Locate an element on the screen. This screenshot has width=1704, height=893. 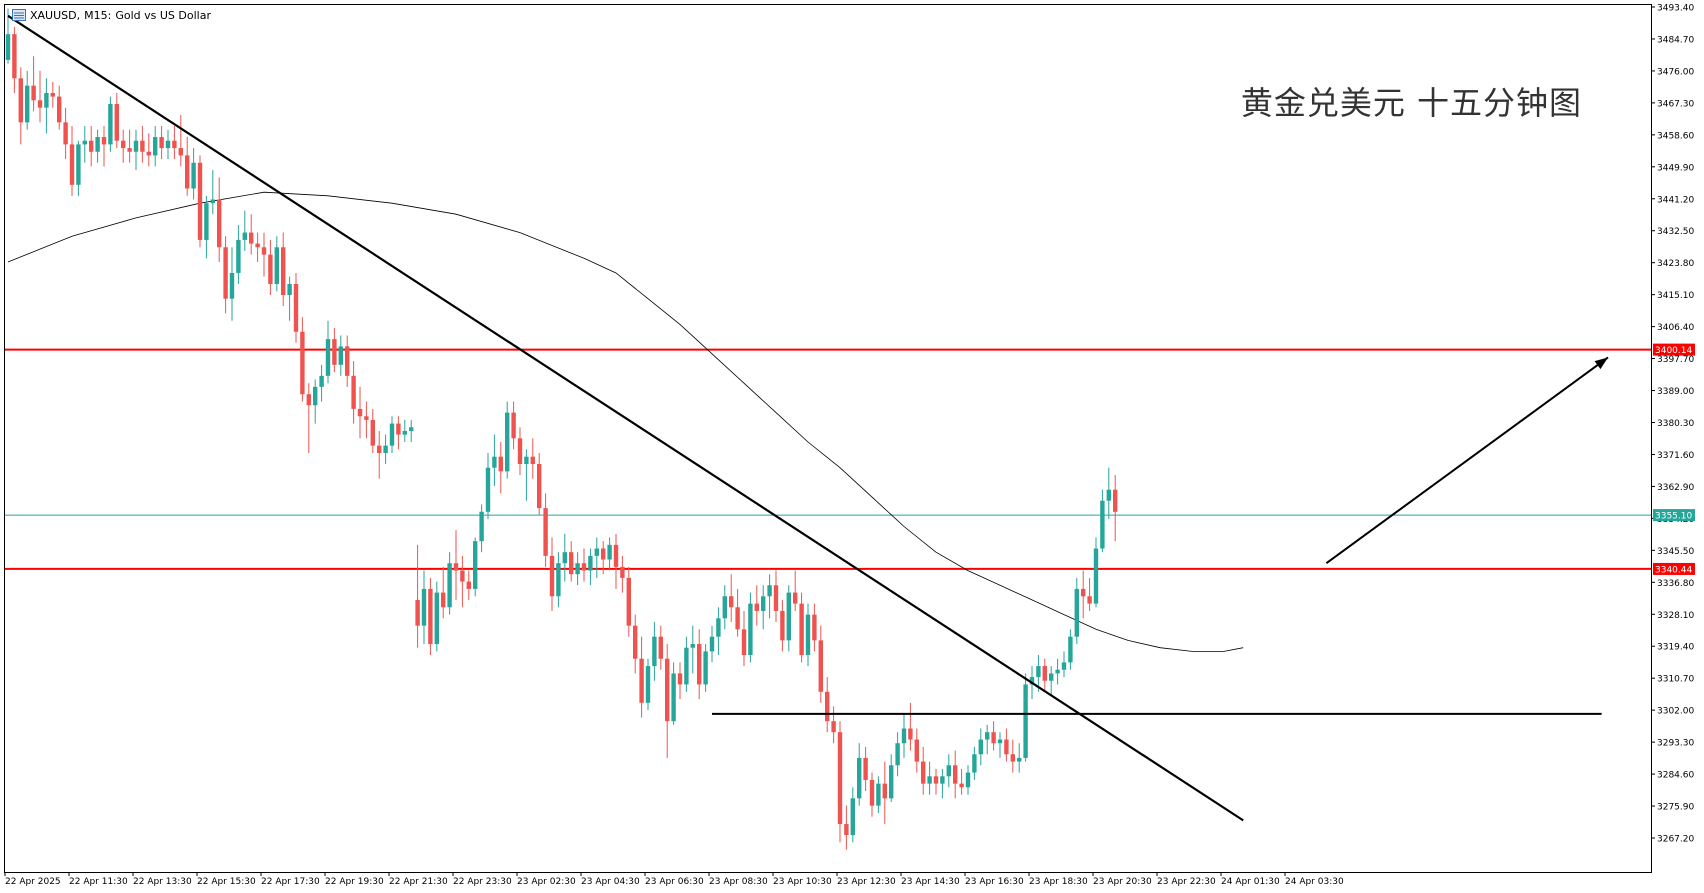
y-tick-label: 3449.90 is located at coordinates (1675, 168).